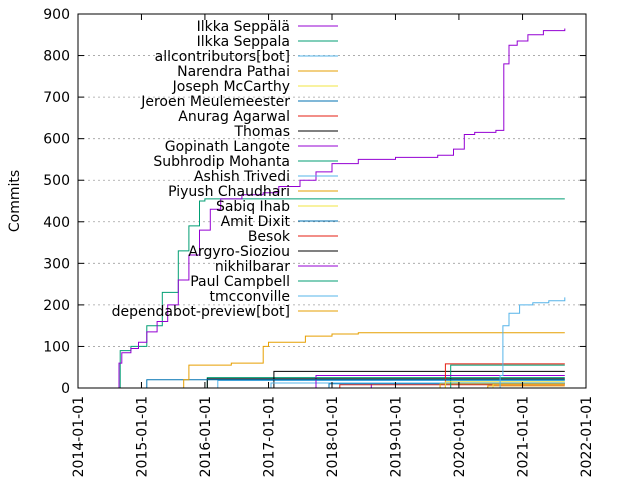 The image size is (640, 480). What do you see at coordinates (222, 57) in the screenshot?
I see `legend-label: allcontributors[bot]` at bounding box center [222, 57].